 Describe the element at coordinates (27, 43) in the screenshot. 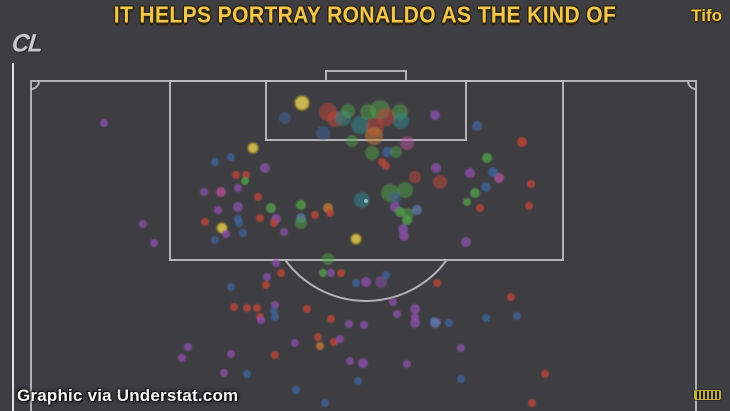

I see `competition-badge: CL` at that location.